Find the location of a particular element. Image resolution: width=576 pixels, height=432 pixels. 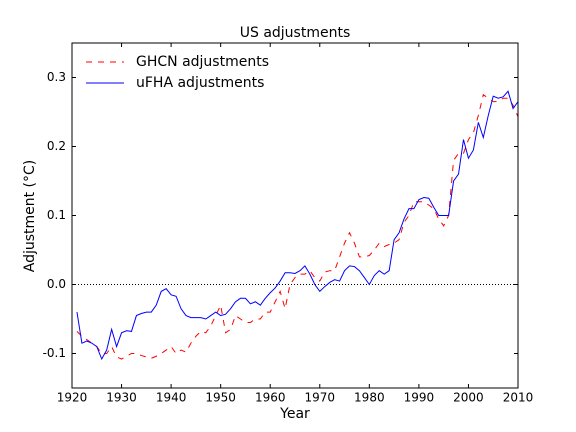

x-tick-label: 1920 is located at coordinates (72, 398).